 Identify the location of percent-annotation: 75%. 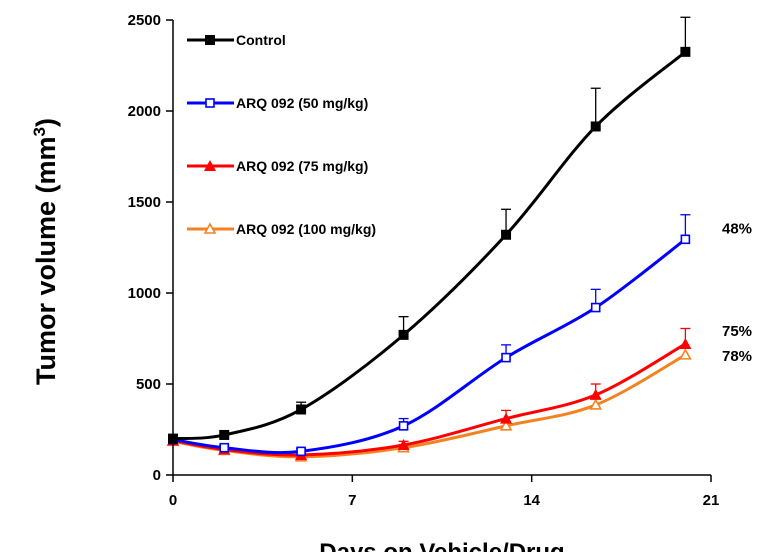
(737, 331).